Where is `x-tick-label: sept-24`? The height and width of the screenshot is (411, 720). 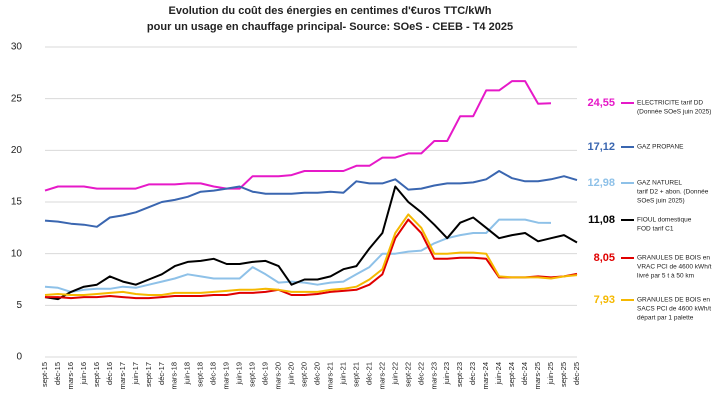
x-tick-label: sept-24 is located at coordinates (511, 374).